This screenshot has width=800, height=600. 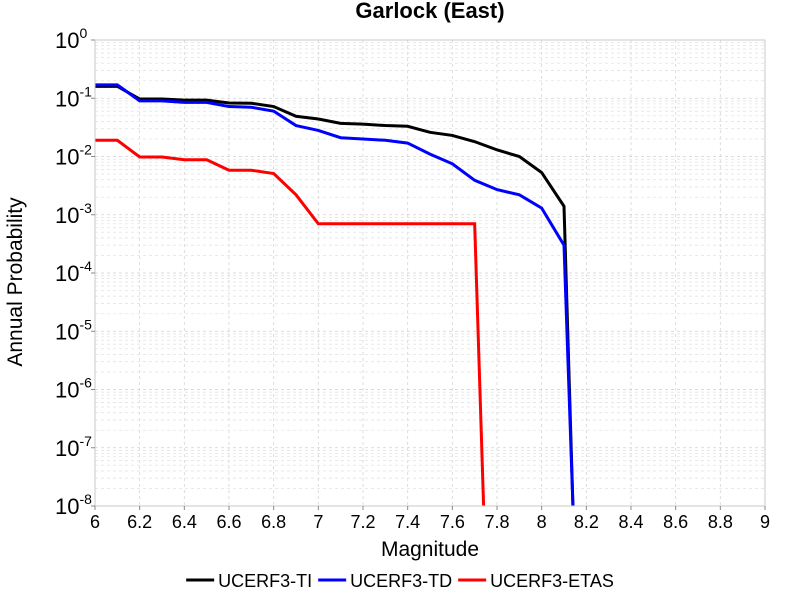 What do you see at coordinates (429, 11) in the screenshot?
I see `chart-title: Garlock (East)` at bounding box center [429, 11].